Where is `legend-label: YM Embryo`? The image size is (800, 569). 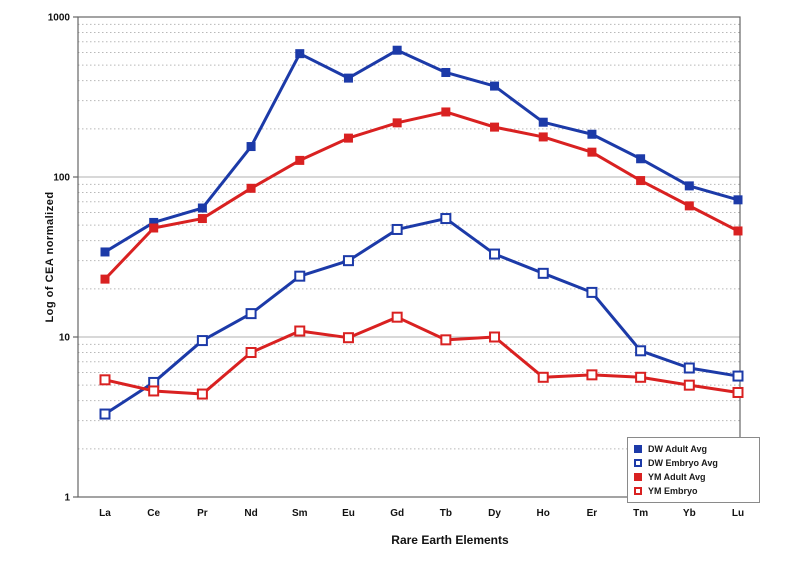 legend-label: YM Embryo is located at coordinates (673, 491).